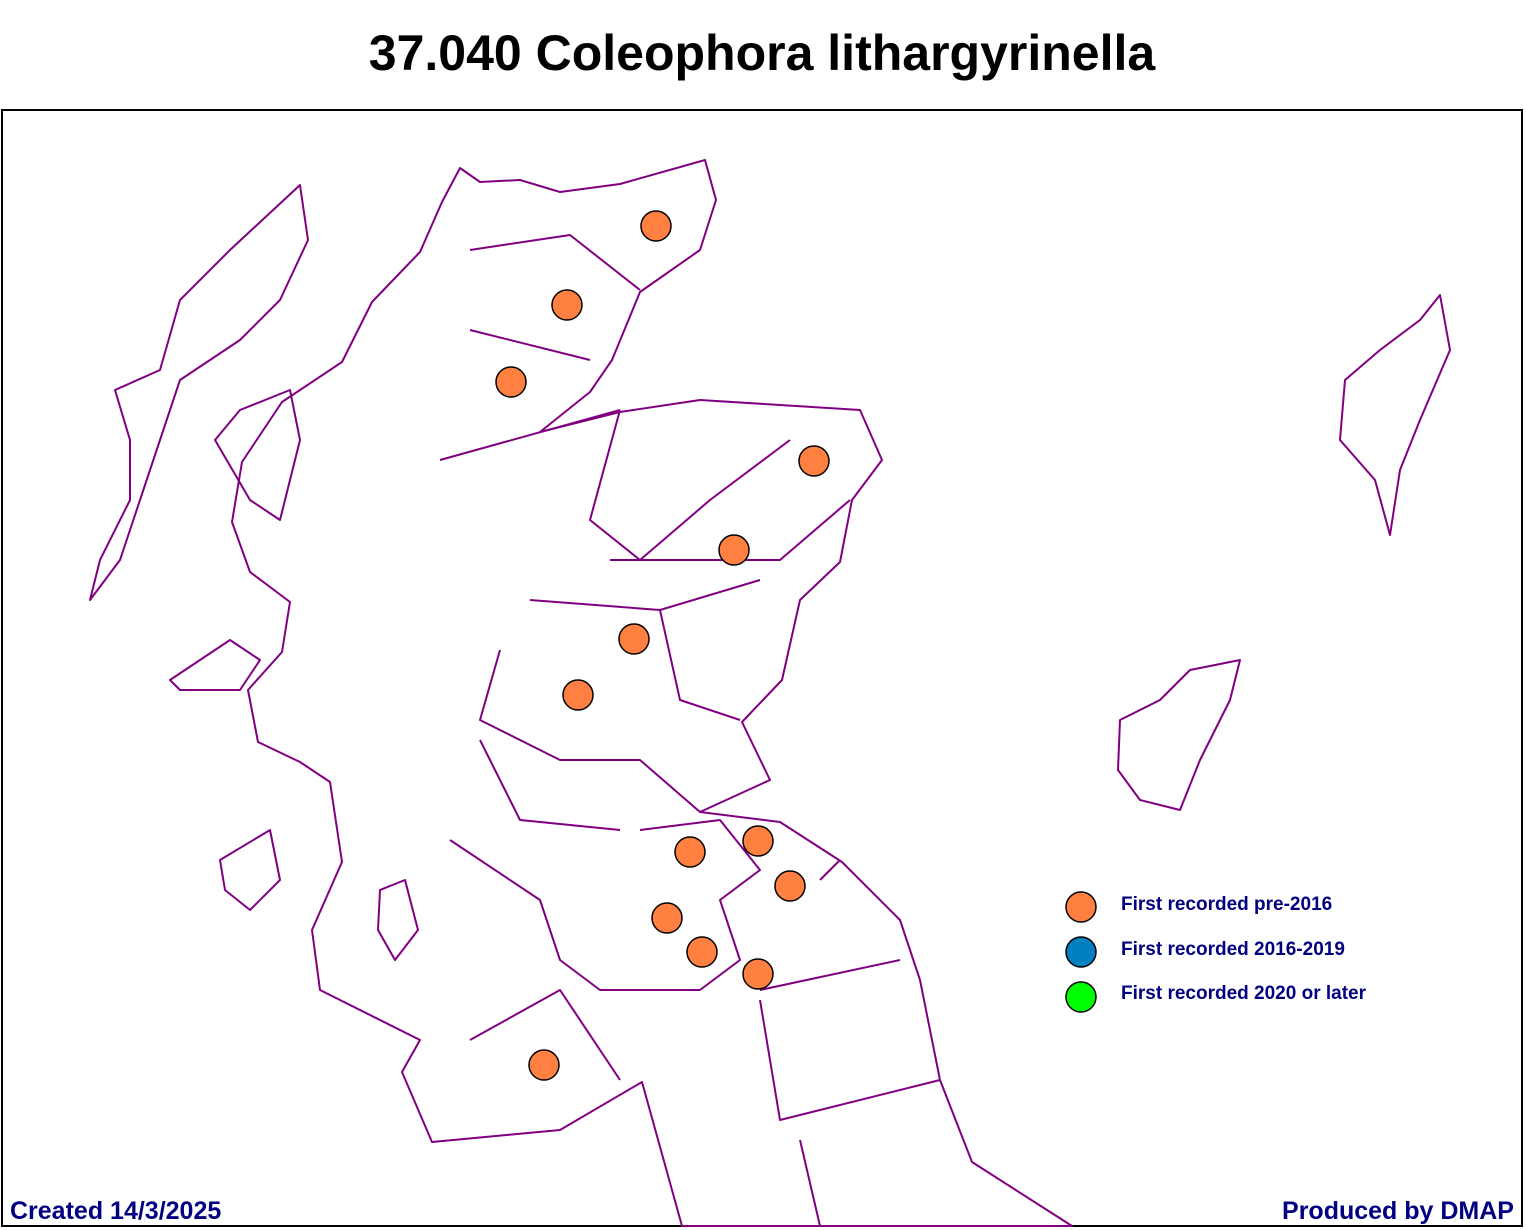 This screenshot has width=1526, height=1230. What do you see at coordinates (1395, 415) in the screenshot?
I see `shetland` at bounding box center [1395, 415].